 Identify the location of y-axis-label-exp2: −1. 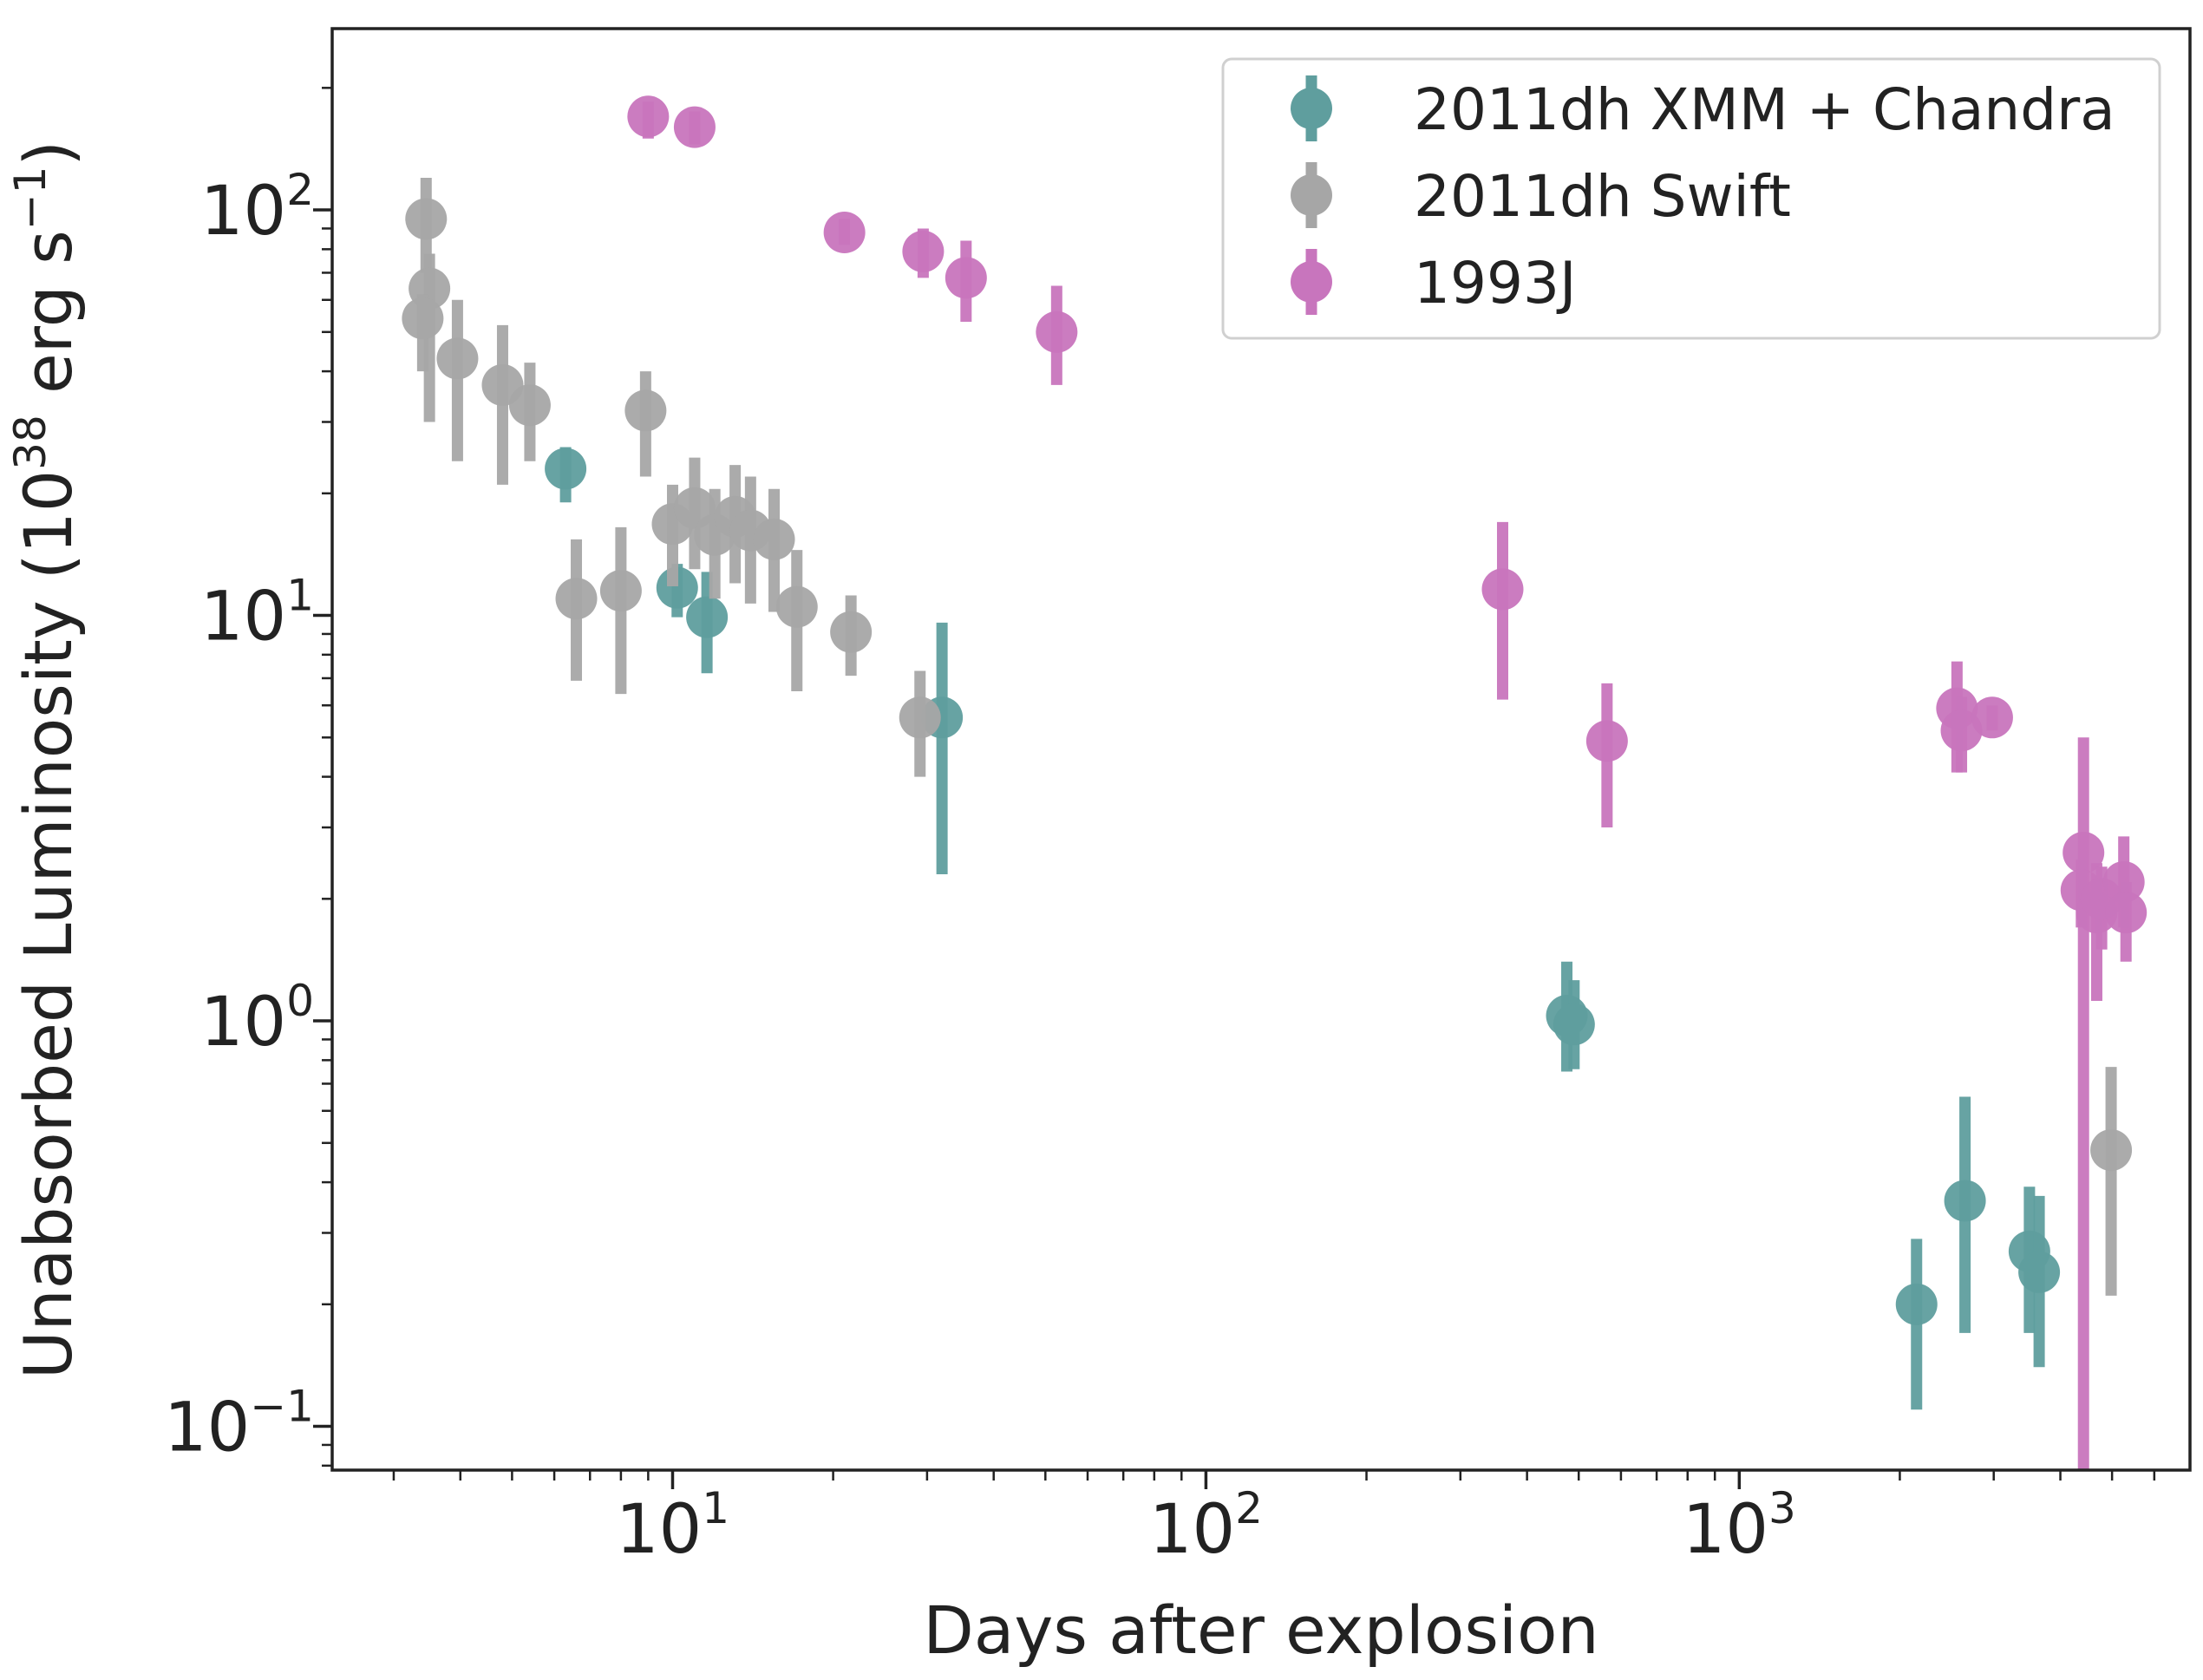
(30, 199).